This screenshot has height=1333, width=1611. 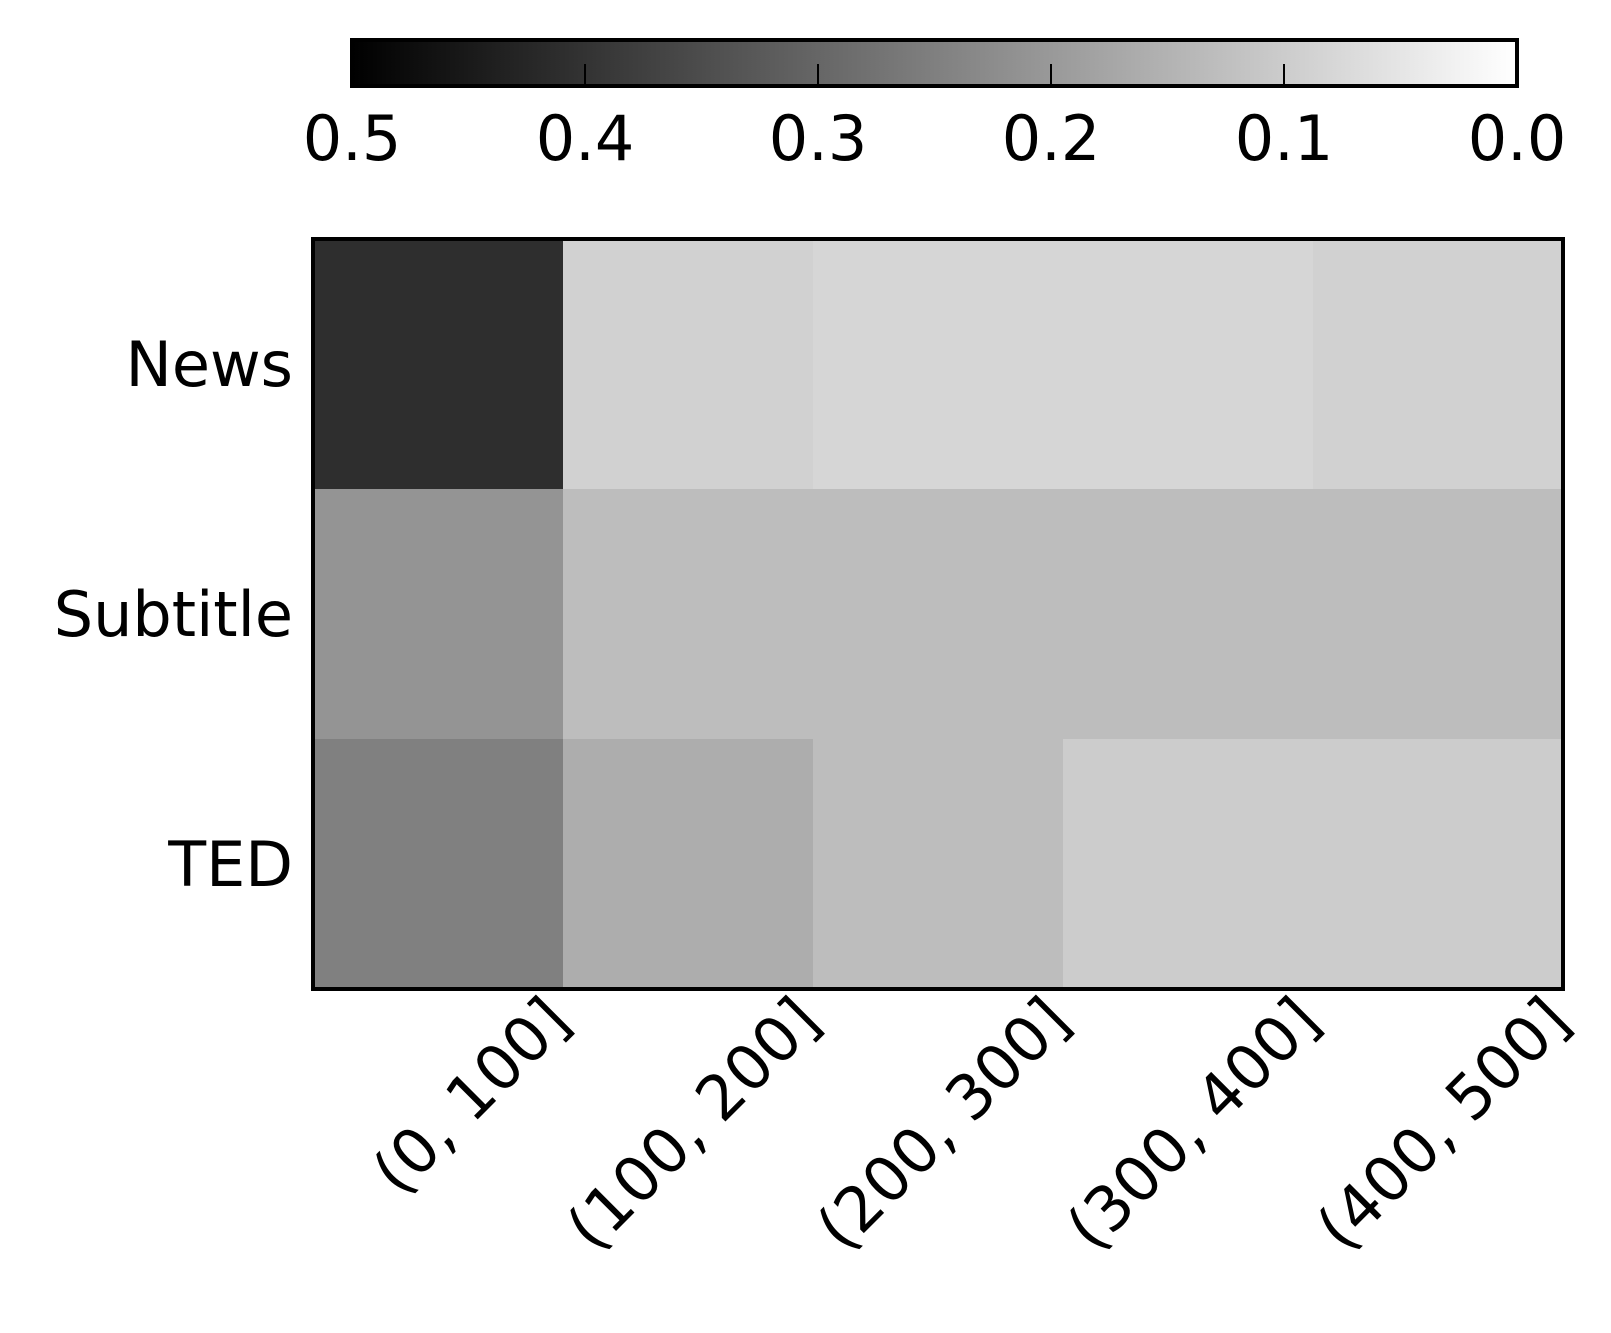 I want to click on x-tick-label: (400, 500], so click(x=1443, y=1123).